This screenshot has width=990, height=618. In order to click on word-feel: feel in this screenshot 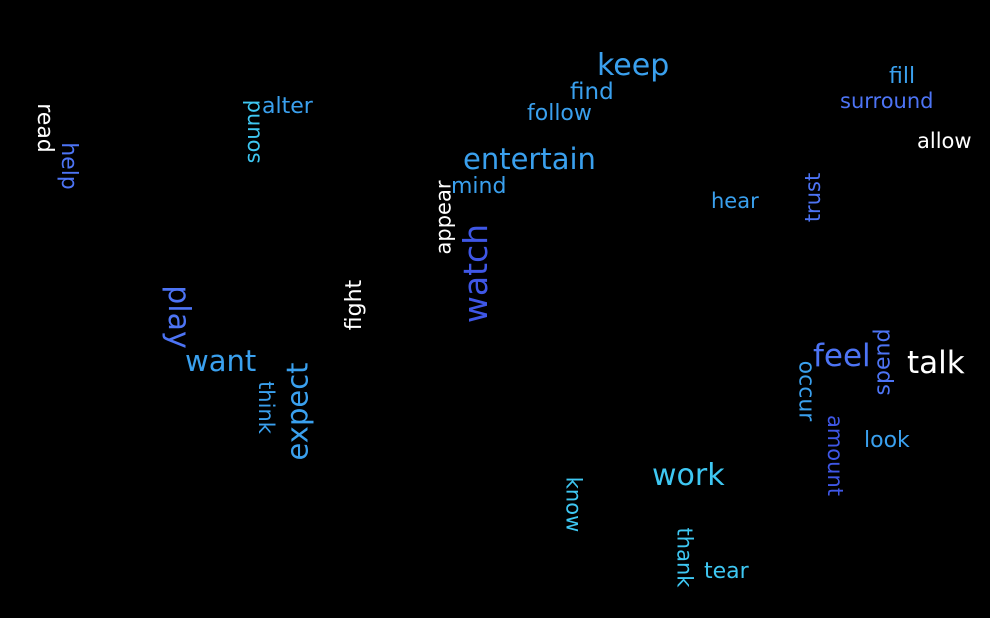, I will do `click(842, 356)`.